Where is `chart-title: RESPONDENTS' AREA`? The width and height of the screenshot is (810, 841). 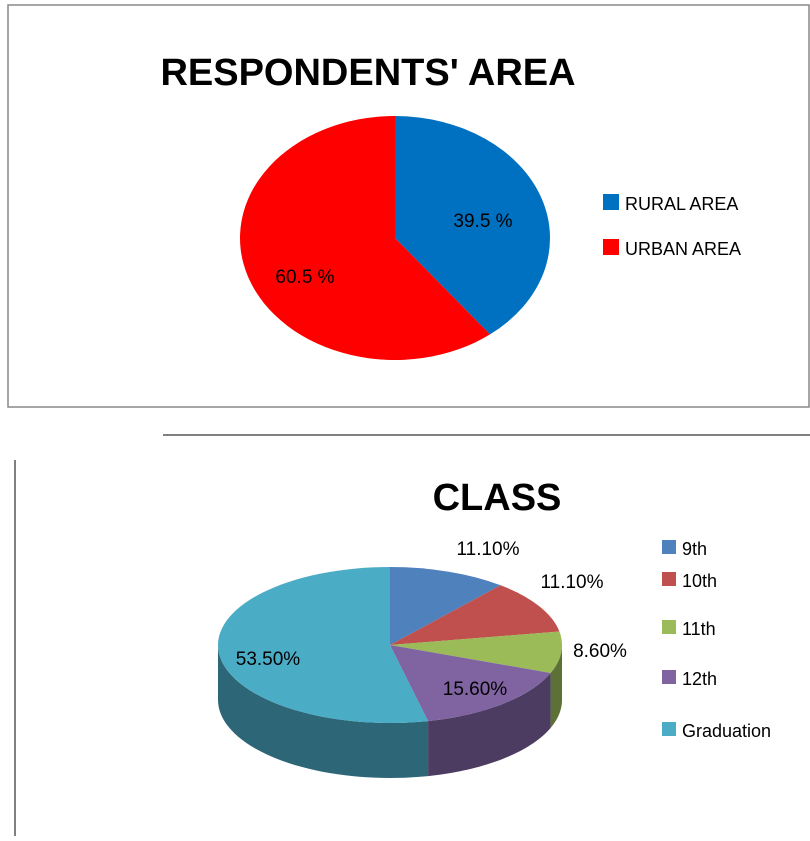
chart-title: RESPONDENTS' AREA is located at coordinates (367, 73).